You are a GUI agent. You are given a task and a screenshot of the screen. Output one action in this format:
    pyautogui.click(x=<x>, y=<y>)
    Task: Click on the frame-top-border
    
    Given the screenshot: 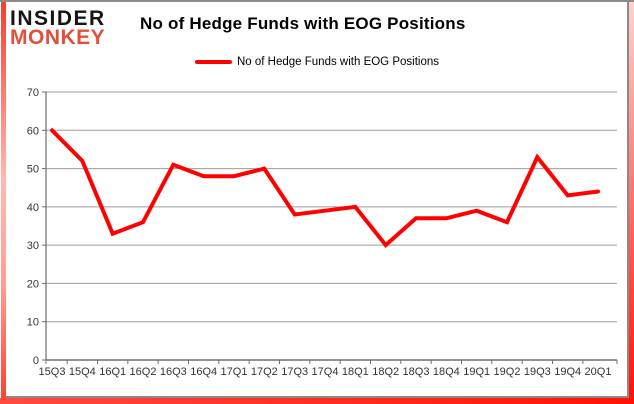 What is the action you would take?
    pyautogui.click(x=317, y=1)
    